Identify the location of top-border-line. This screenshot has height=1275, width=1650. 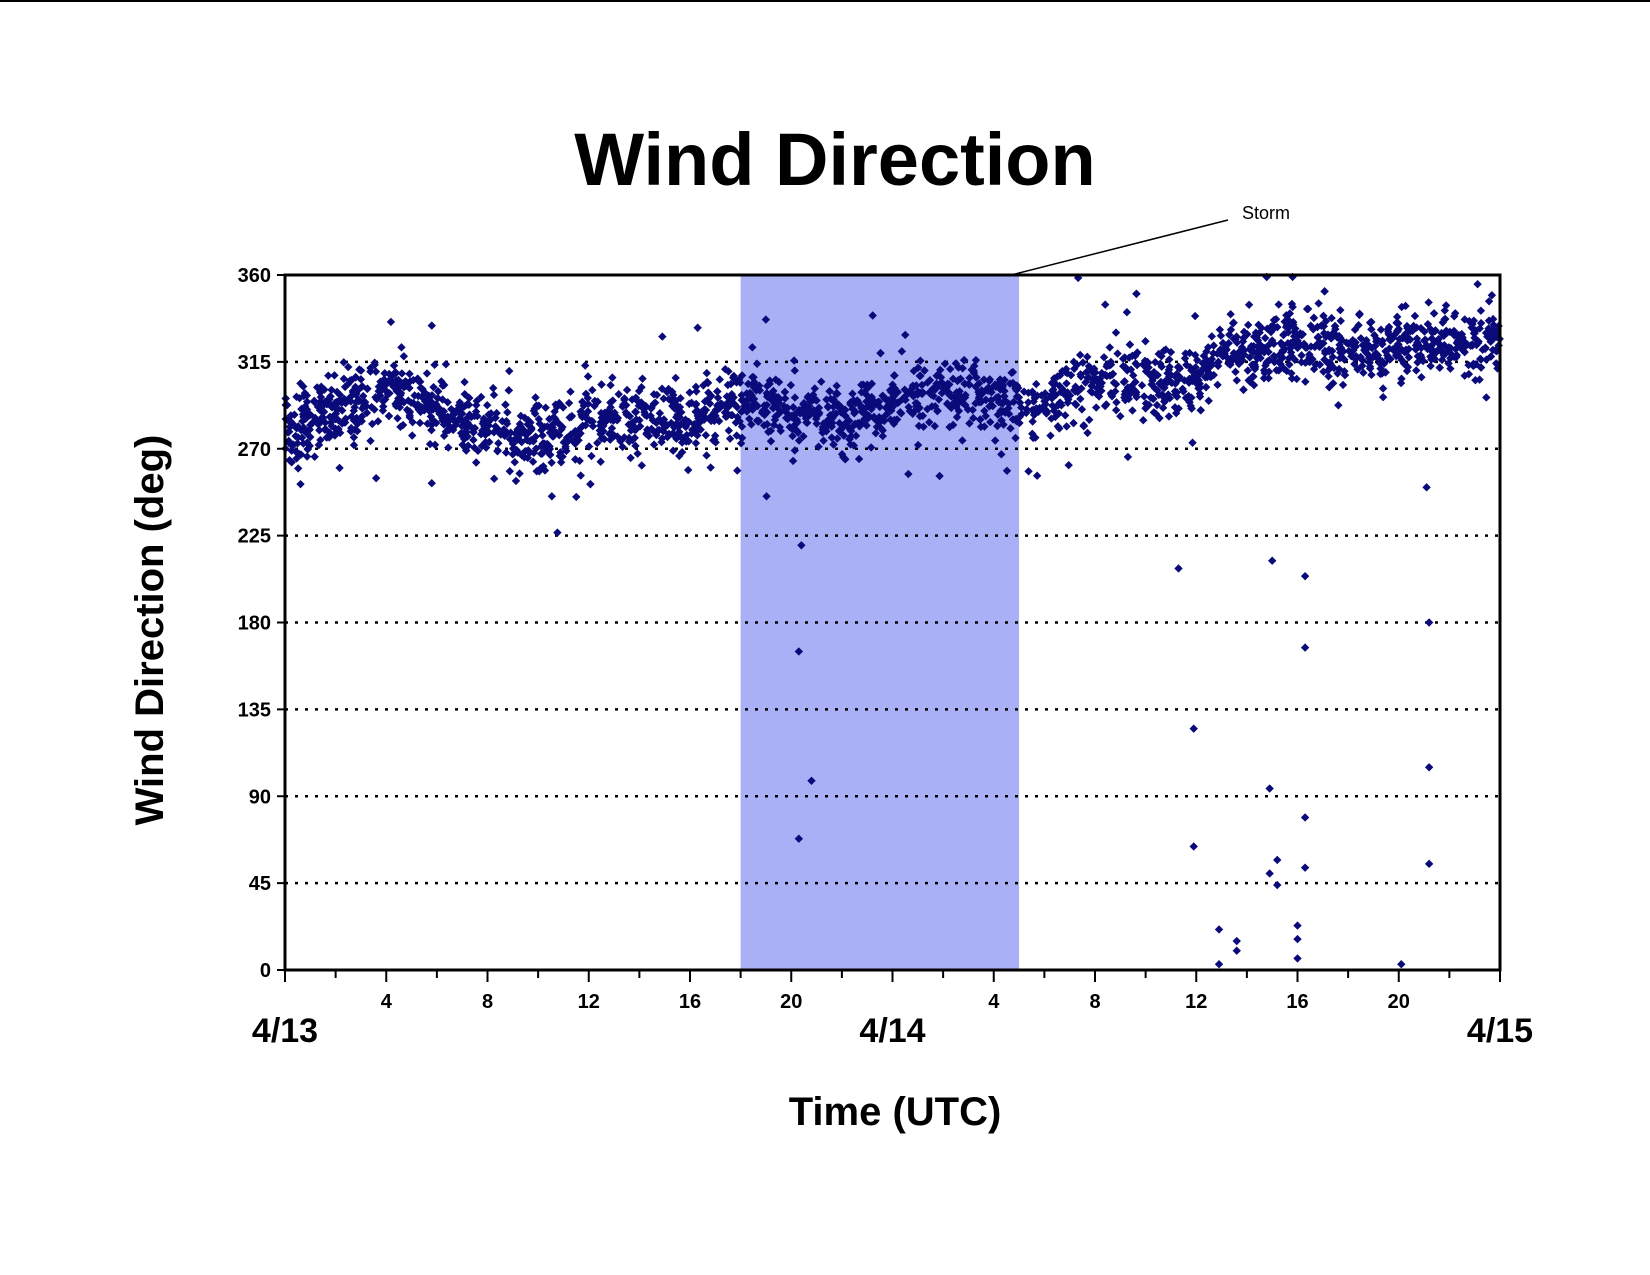
(825, 1).